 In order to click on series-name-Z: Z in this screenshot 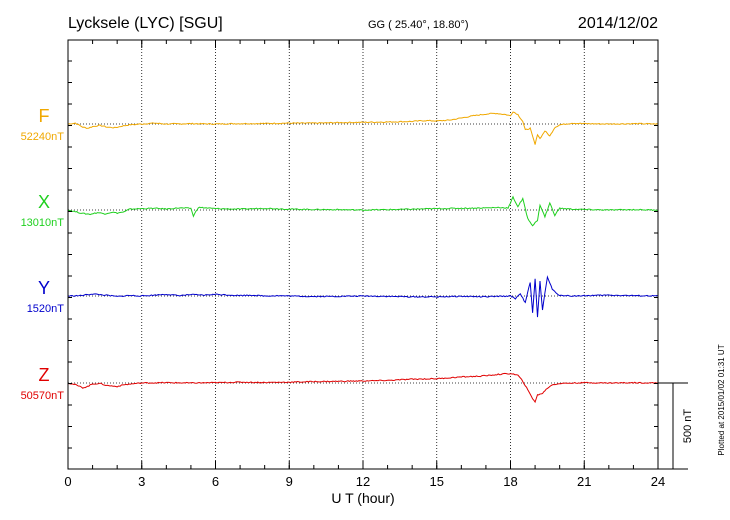, I will do `click(44, 375)`.